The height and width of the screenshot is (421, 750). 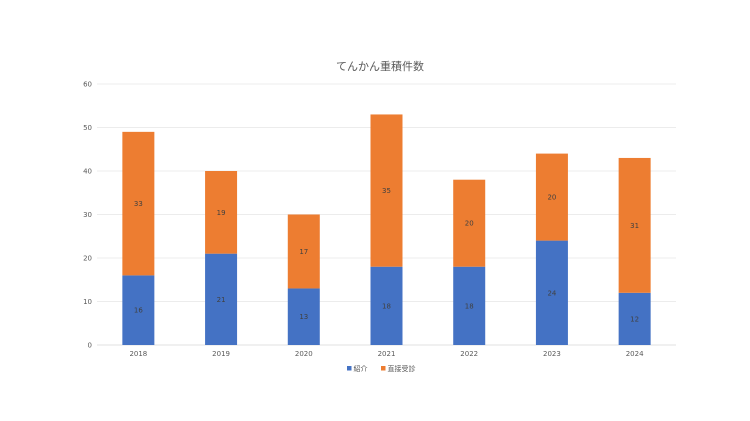 I want to click on data-label: 12, so click(x=634, y=319).